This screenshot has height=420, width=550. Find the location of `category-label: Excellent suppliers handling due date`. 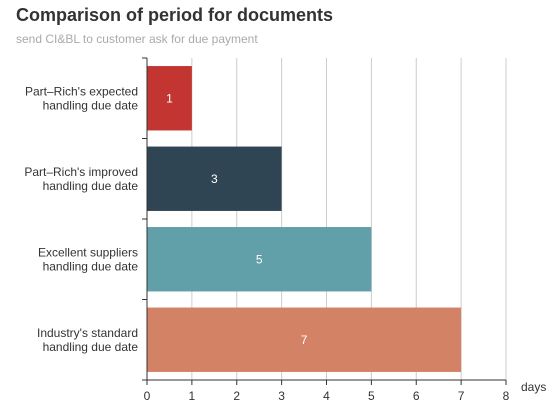

category-label: Excellent suppliers handling due date is located at coordinates (88, 259).